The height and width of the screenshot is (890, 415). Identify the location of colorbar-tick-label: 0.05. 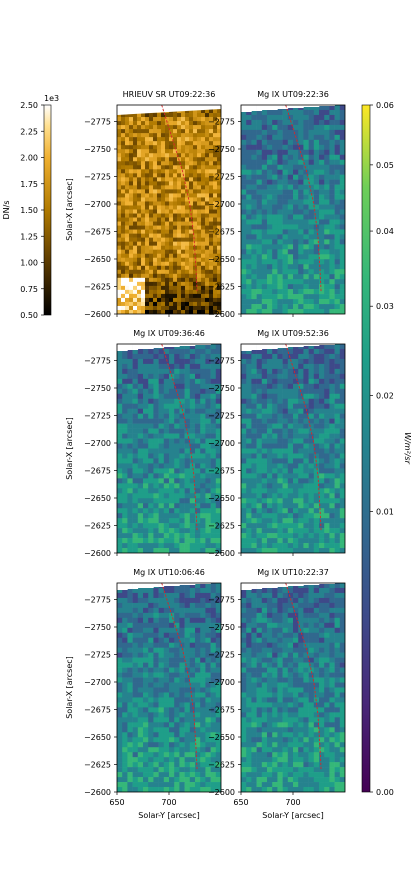
(385, 165).